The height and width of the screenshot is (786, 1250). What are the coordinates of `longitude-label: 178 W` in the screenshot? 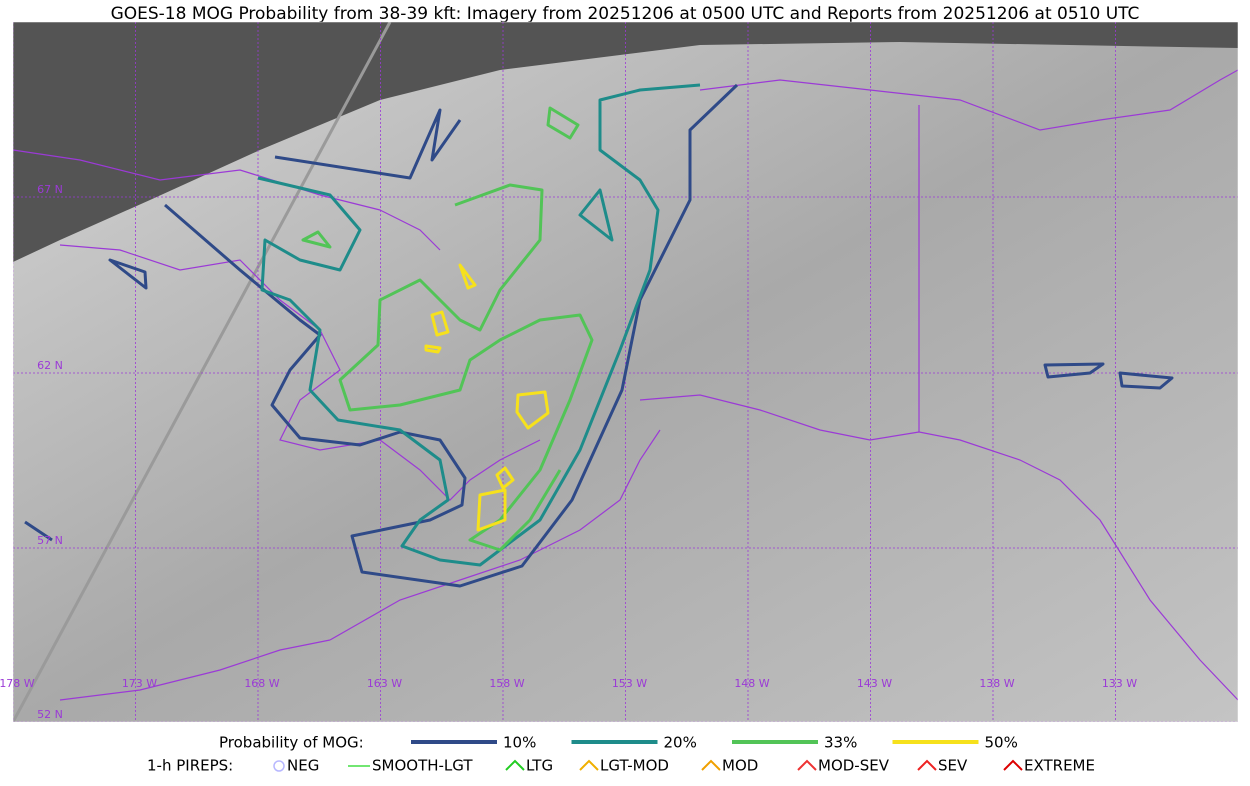 It's located at (17, 683).